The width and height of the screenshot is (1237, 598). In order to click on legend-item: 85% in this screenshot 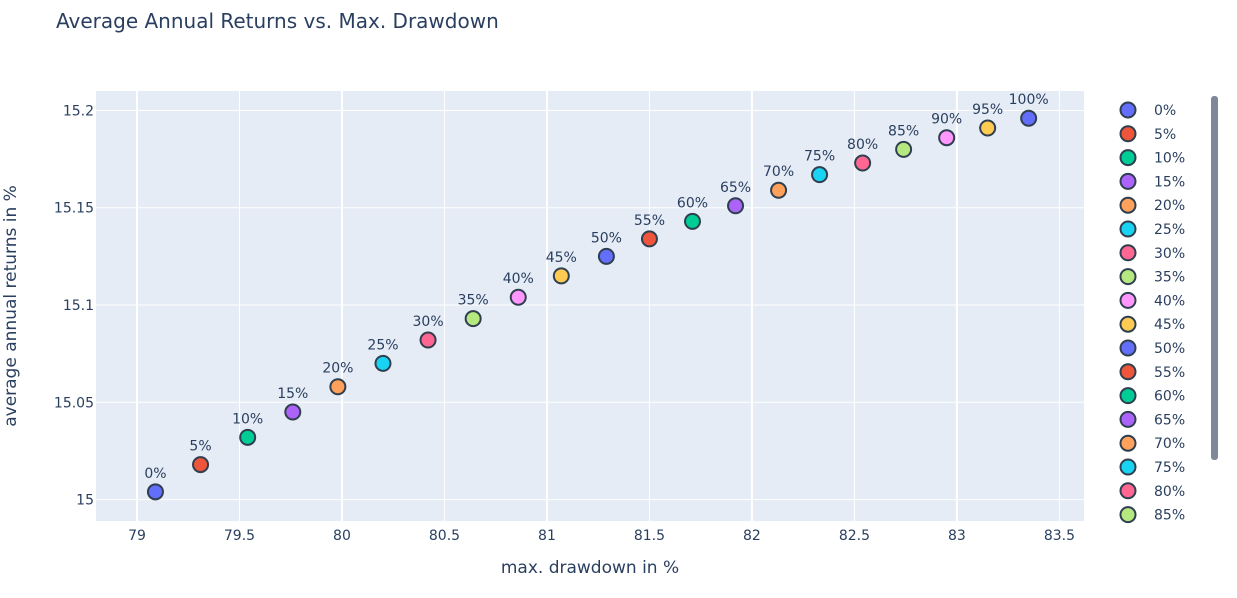, I will do `click(1152, 515)`.